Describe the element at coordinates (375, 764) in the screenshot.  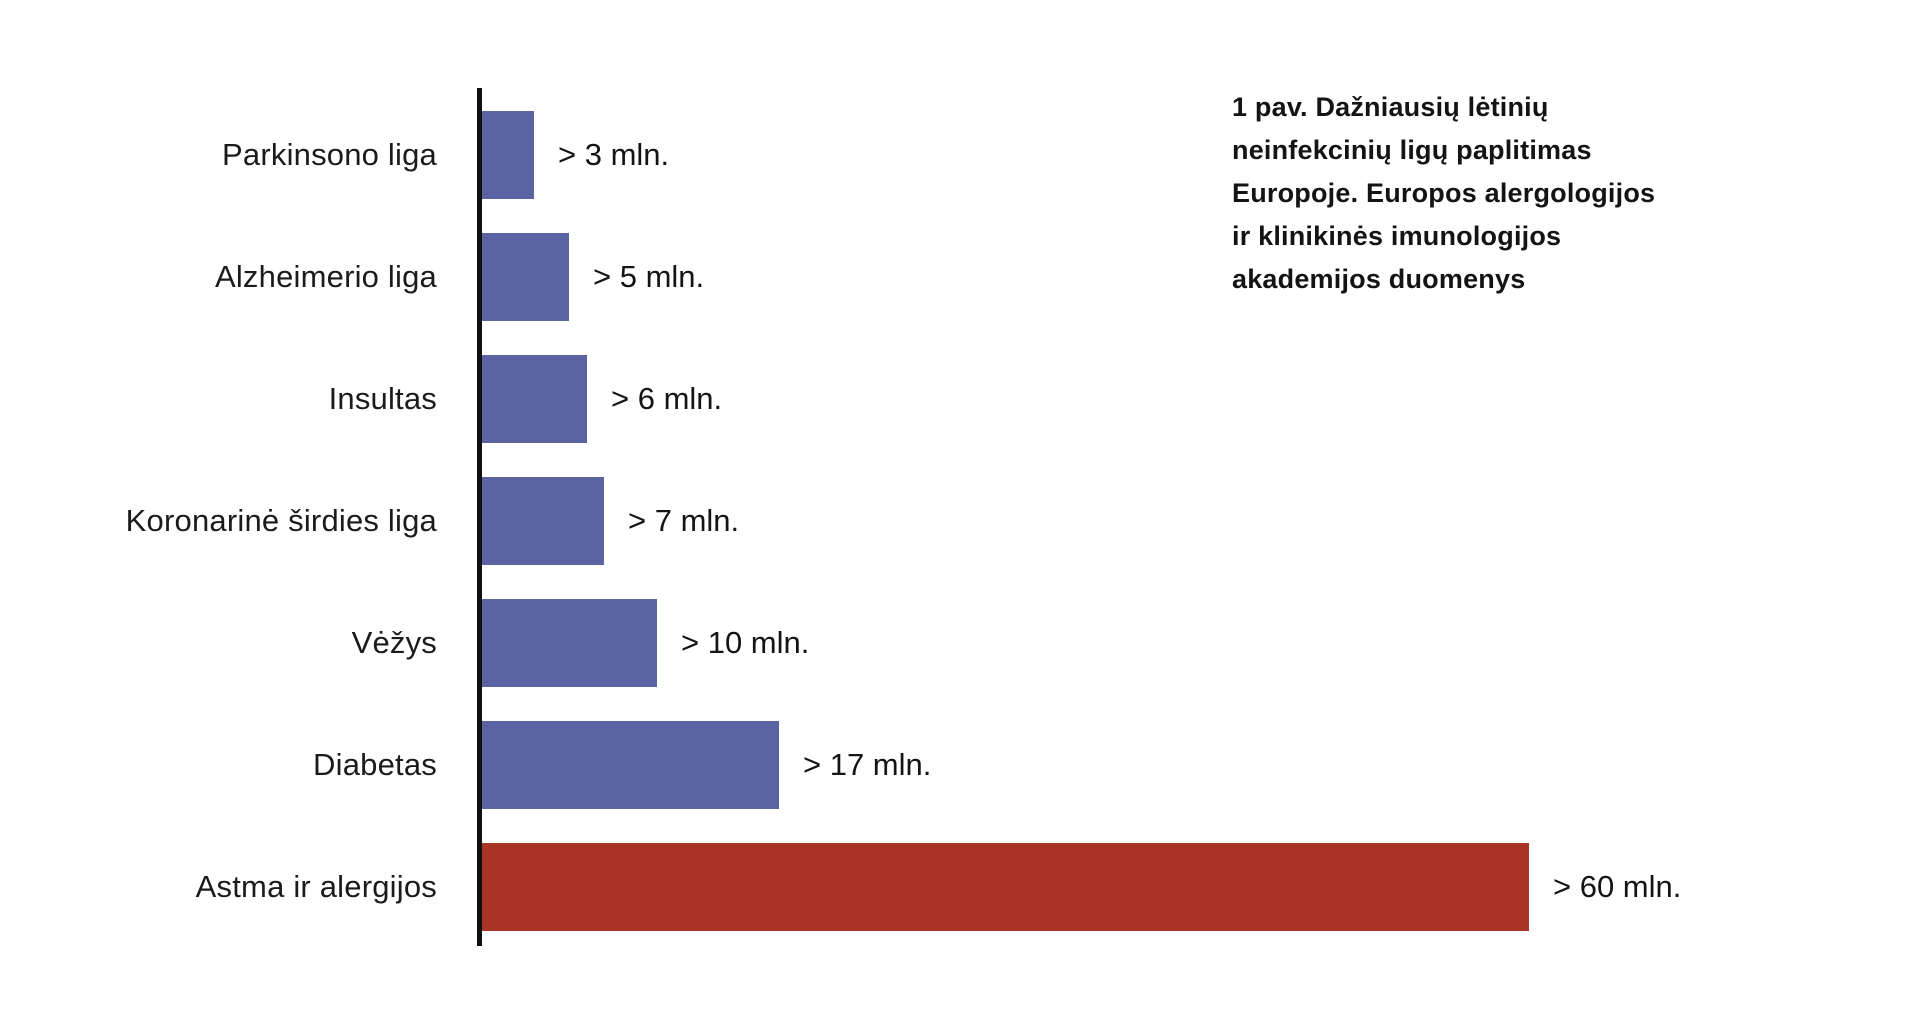
I see `category-label: Diabetas` at that location.